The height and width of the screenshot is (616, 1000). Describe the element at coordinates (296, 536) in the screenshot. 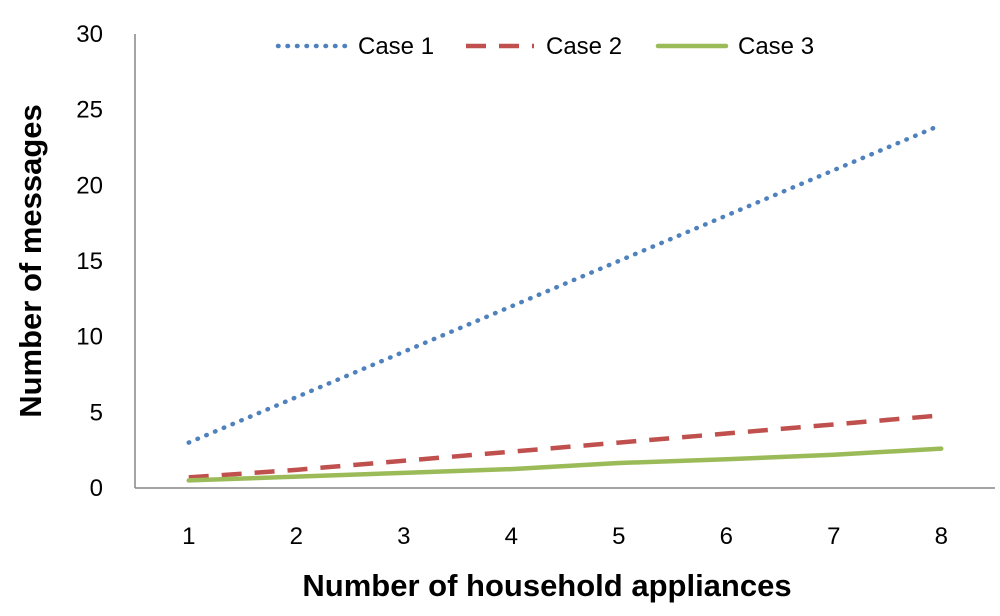

I see `x-tick-label: 2` at that location.